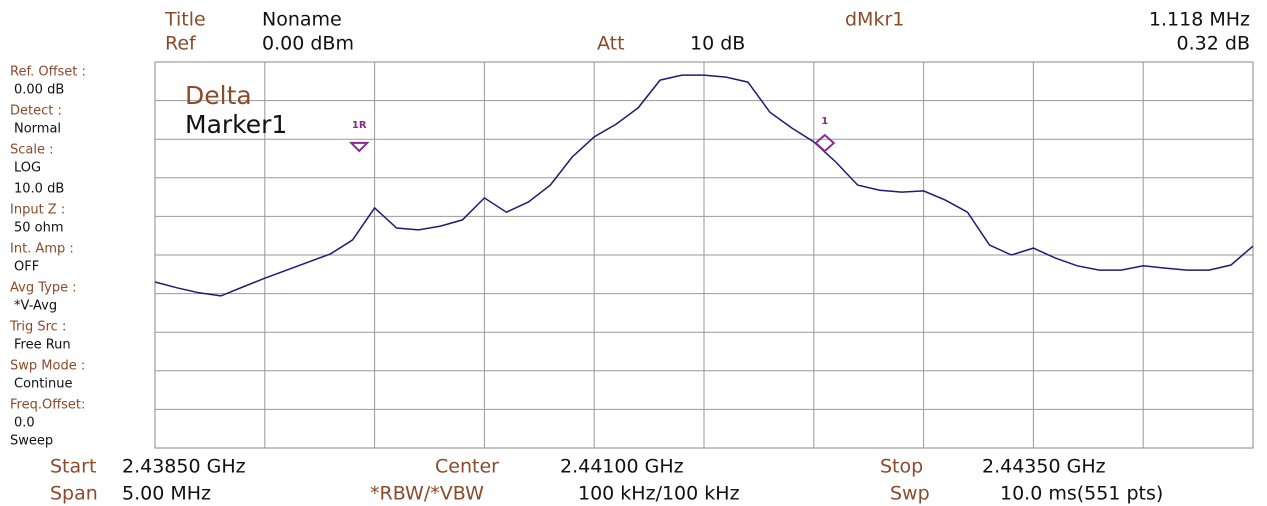  I want to click on start-value: 2.43850 GHz, so click(184, 467).